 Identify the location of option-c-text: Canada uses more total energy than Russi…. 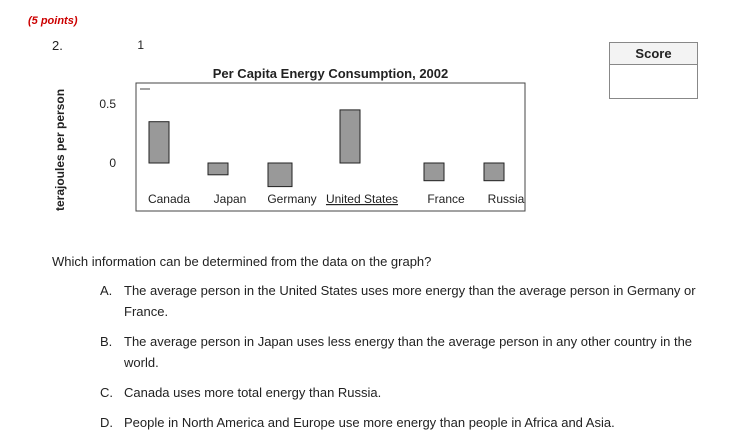
(253, 392).